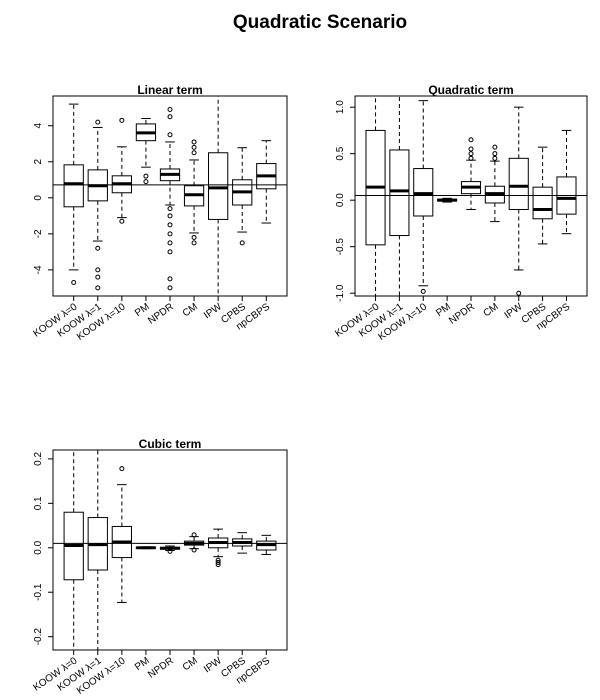  I want to click on panel-title: Linear term, so click(169, 90).